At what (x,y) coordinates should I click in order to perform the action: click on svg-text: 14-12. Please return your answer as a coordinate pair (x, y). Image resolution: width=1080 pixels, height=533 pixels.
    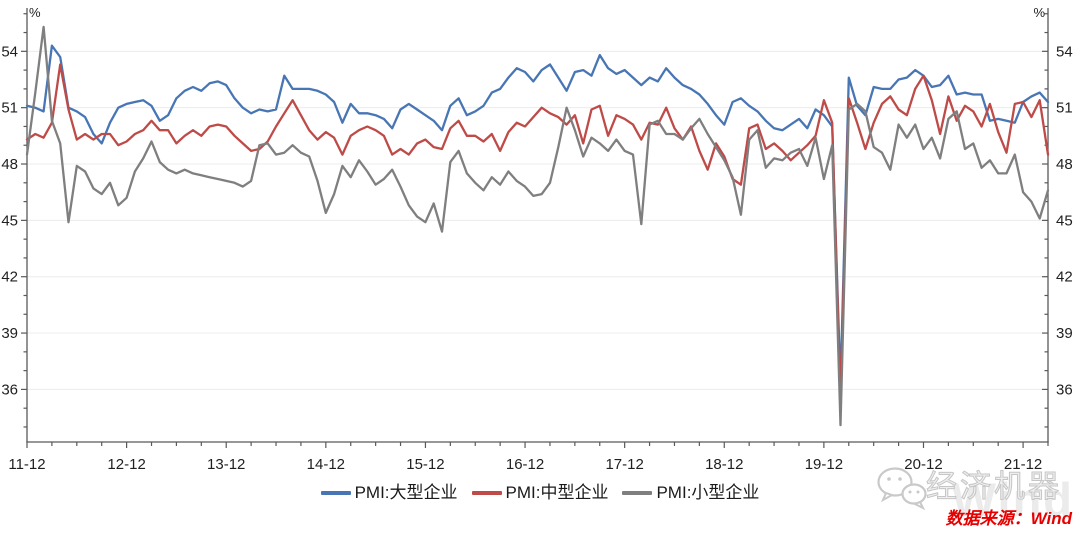
    Looking at the image, I should click on (326, 464).